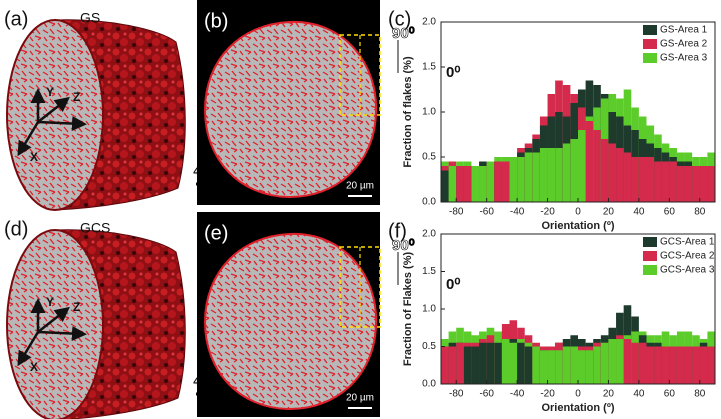 The width and height of the screenshot is (721, 419). Describe the element at coordinates (687, 256) in the screenshot. I see `legend-label: GCS-Area 2` at that location.